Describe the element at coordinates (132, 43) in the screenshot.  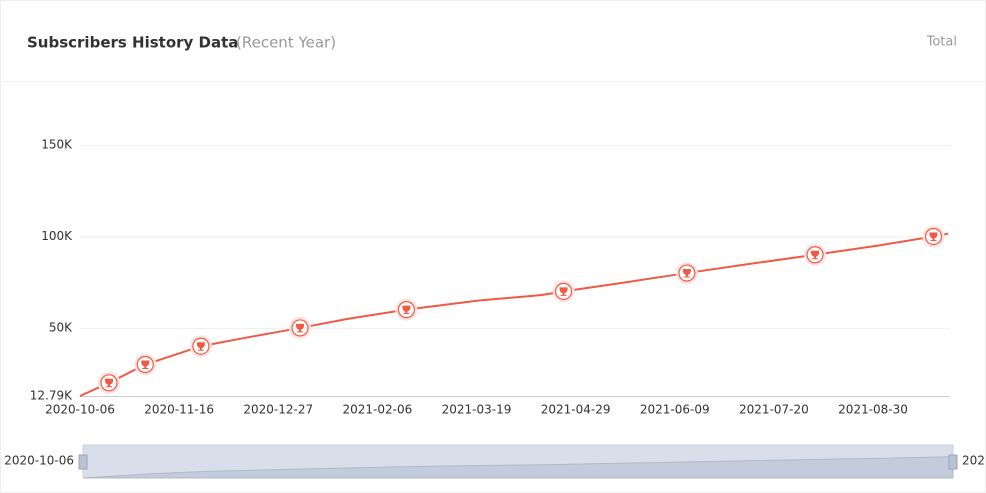
I see `chart-title: Subscribers History Data` at that location.